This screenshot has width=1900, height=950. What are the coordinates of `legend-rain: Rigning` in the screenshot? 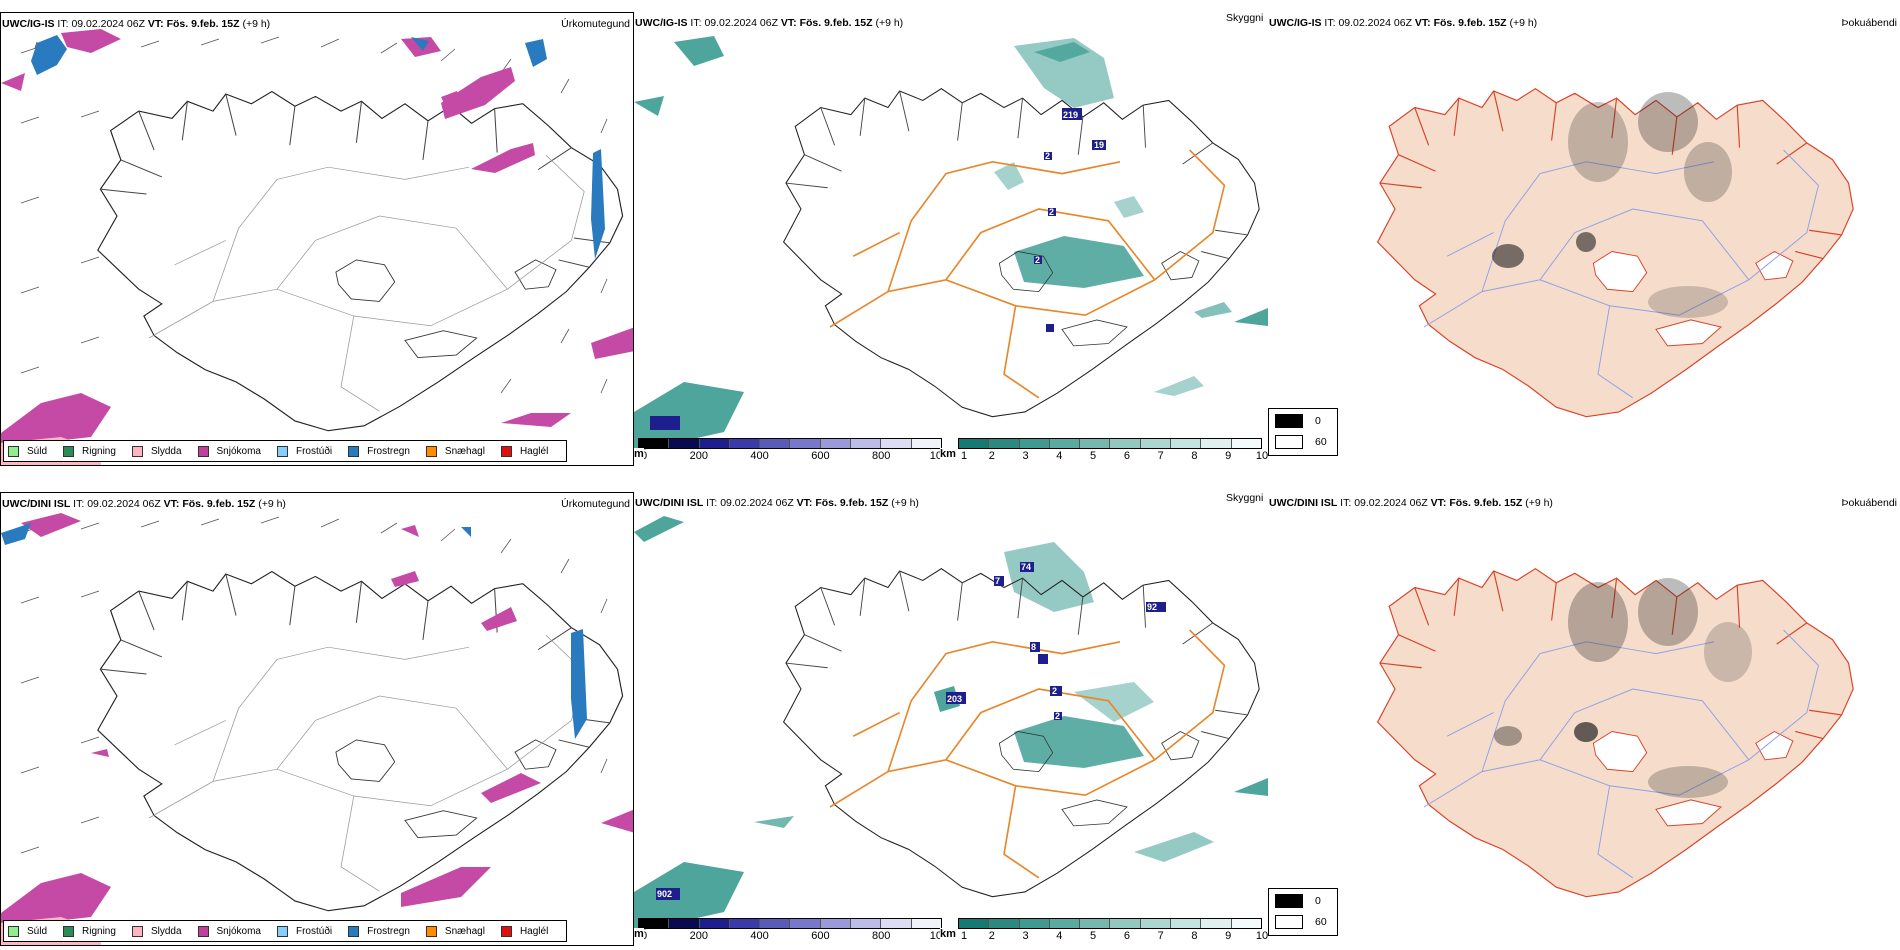 It's located at (89, 931).